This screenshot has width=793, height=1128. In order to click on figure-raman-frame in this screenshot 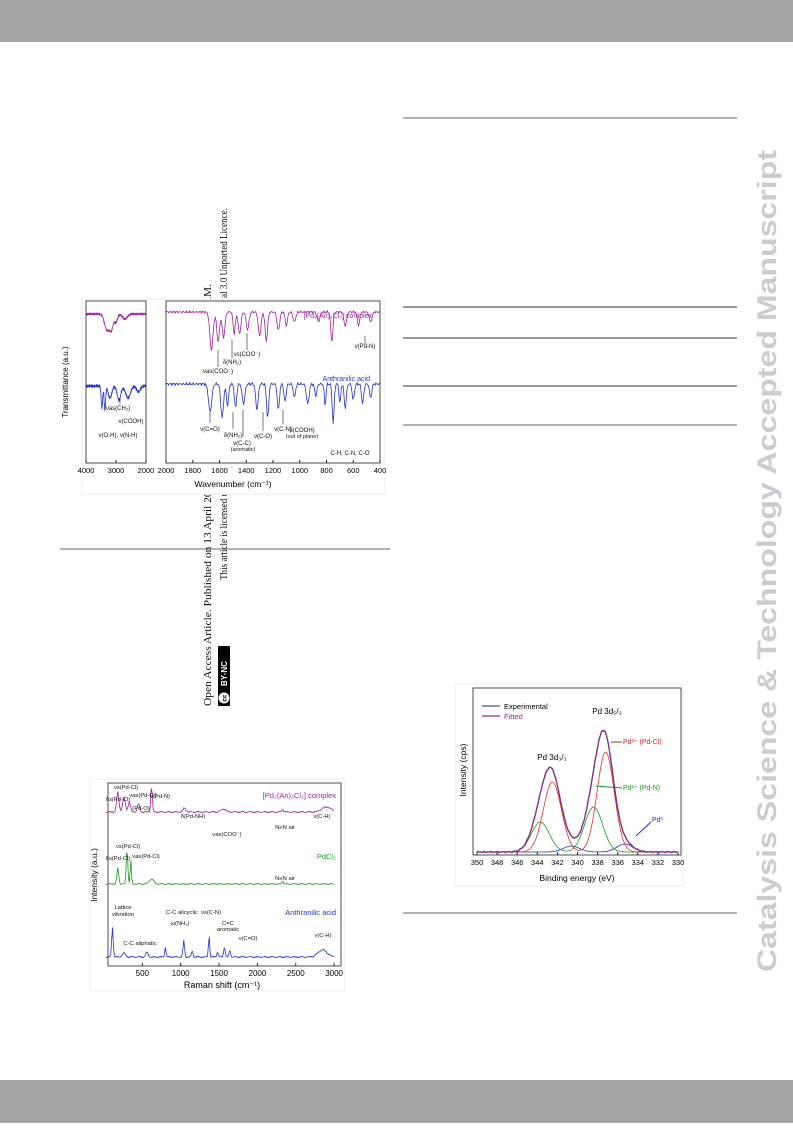, I will do `click(217, 885)`.